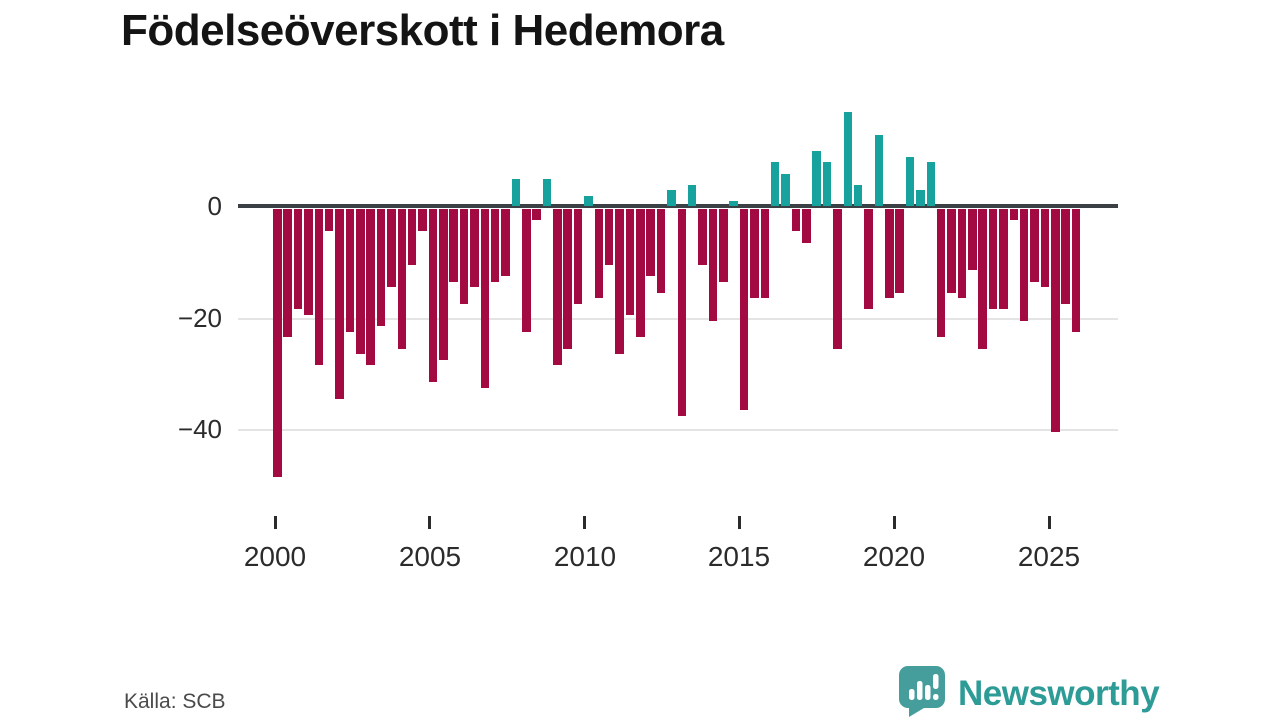 This screenshot has width=1280, height=720. I want to click on chart-title: Födelseöverskott i Hedemora, so click(422, 30).